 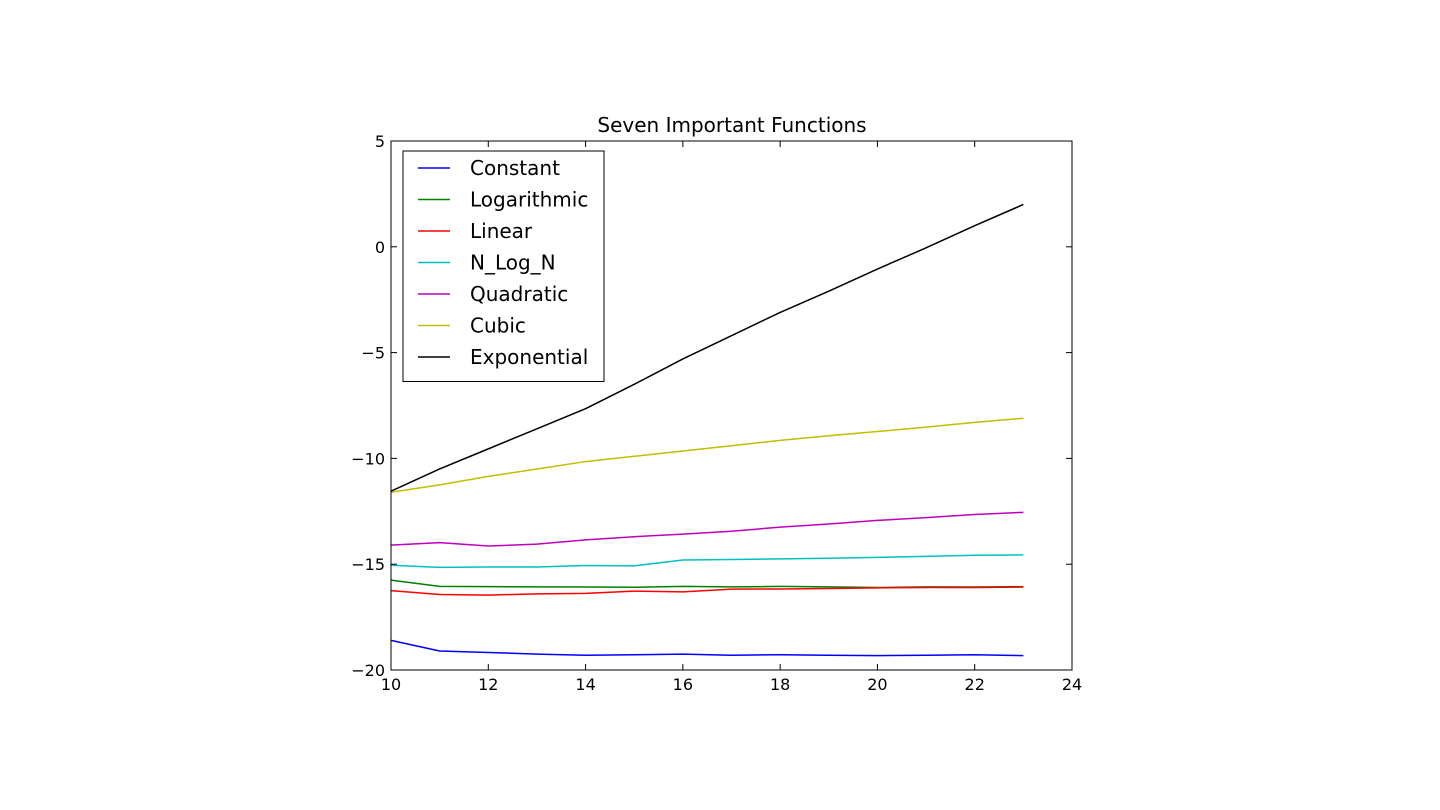 What do you see at coordinates (731, 125) in the screenshot?
I see `chart-title: Seven Important Functions` at bounding box center [731, 125].